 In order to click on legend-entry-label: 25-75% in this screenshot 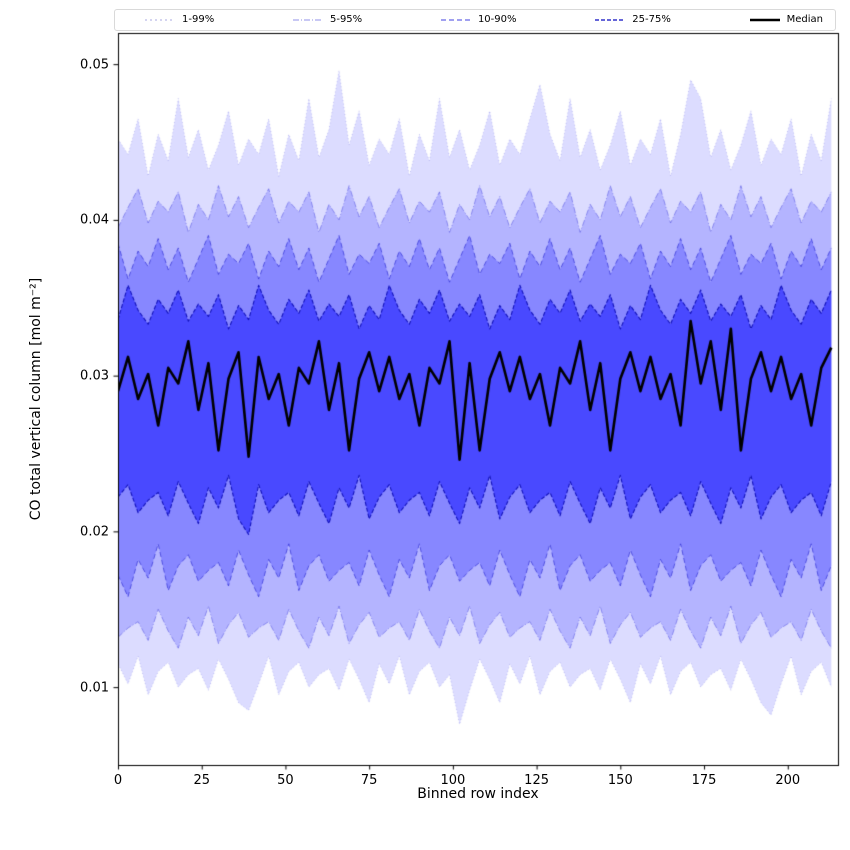, I will do `click(651, 19)`.